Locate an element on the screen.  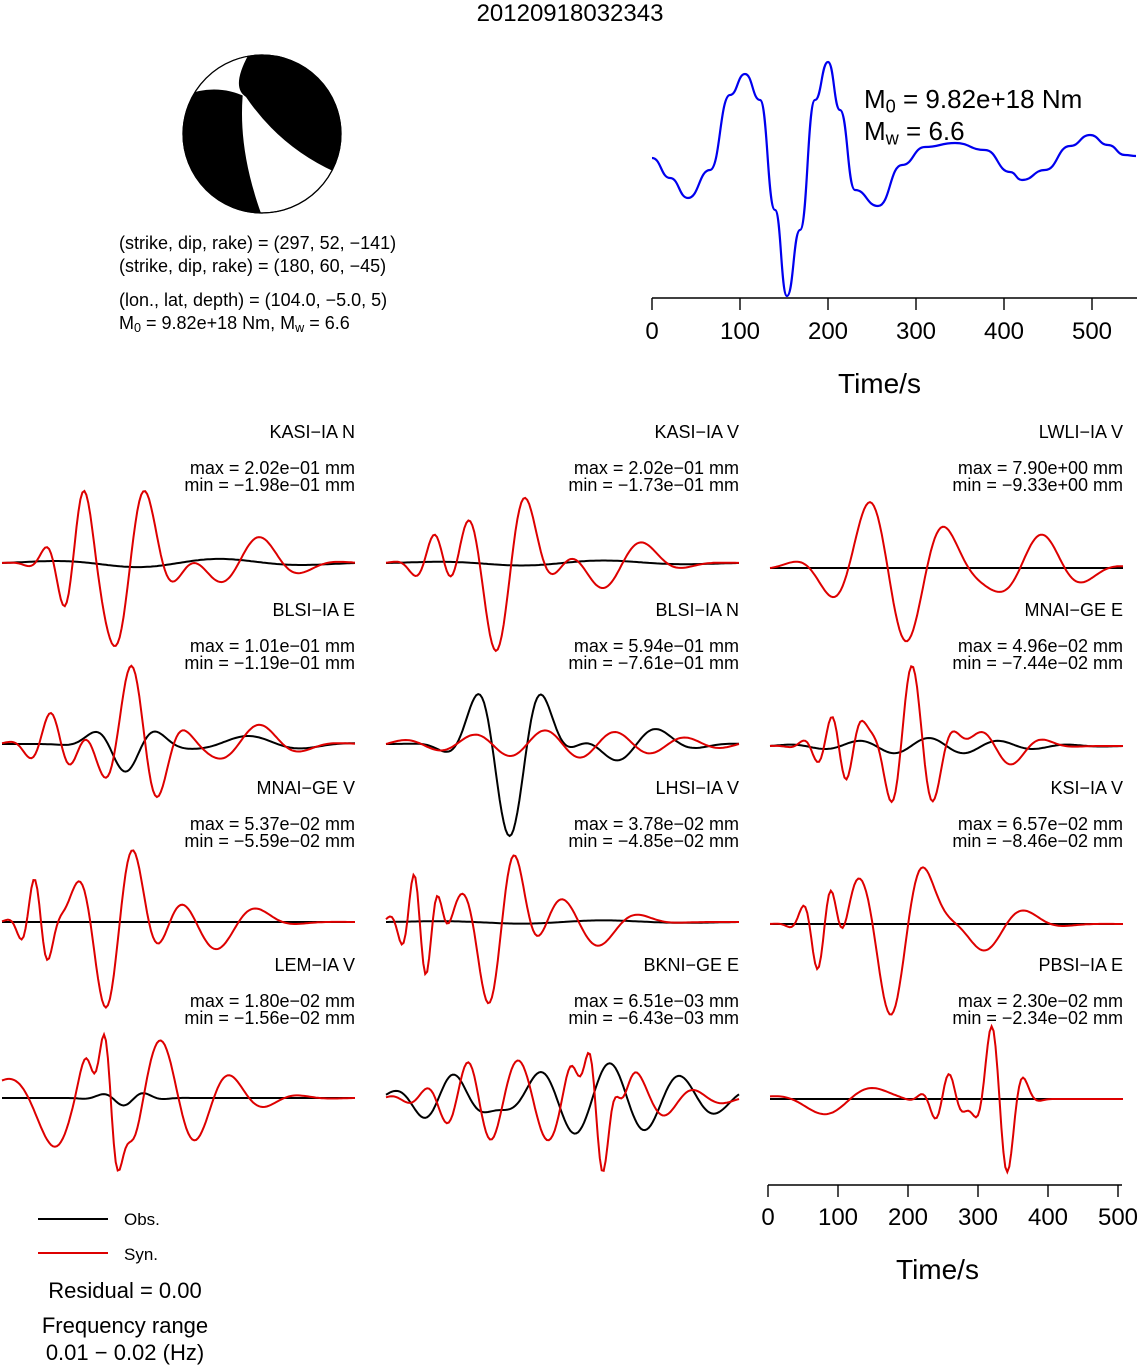
station-min: min = −5.59e−02 mm is located at coordinates (269, 841).